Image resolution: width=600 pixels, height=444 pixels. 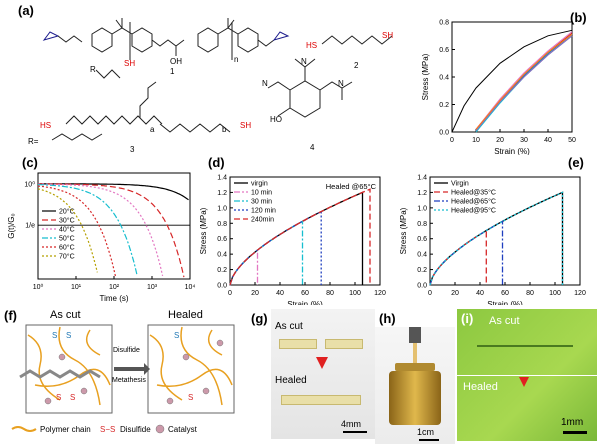 I want to click on f-legend-catalyst: Catalyst, so click(x=182, y=429).